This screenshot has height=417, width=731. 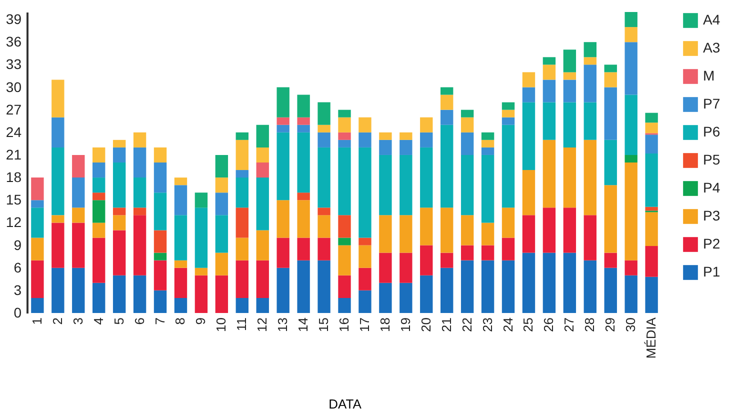 What do you see at coordinates (18, 312) in the screenshot?
I see `y-tick-label: 0` at bounding box center [18, 312].